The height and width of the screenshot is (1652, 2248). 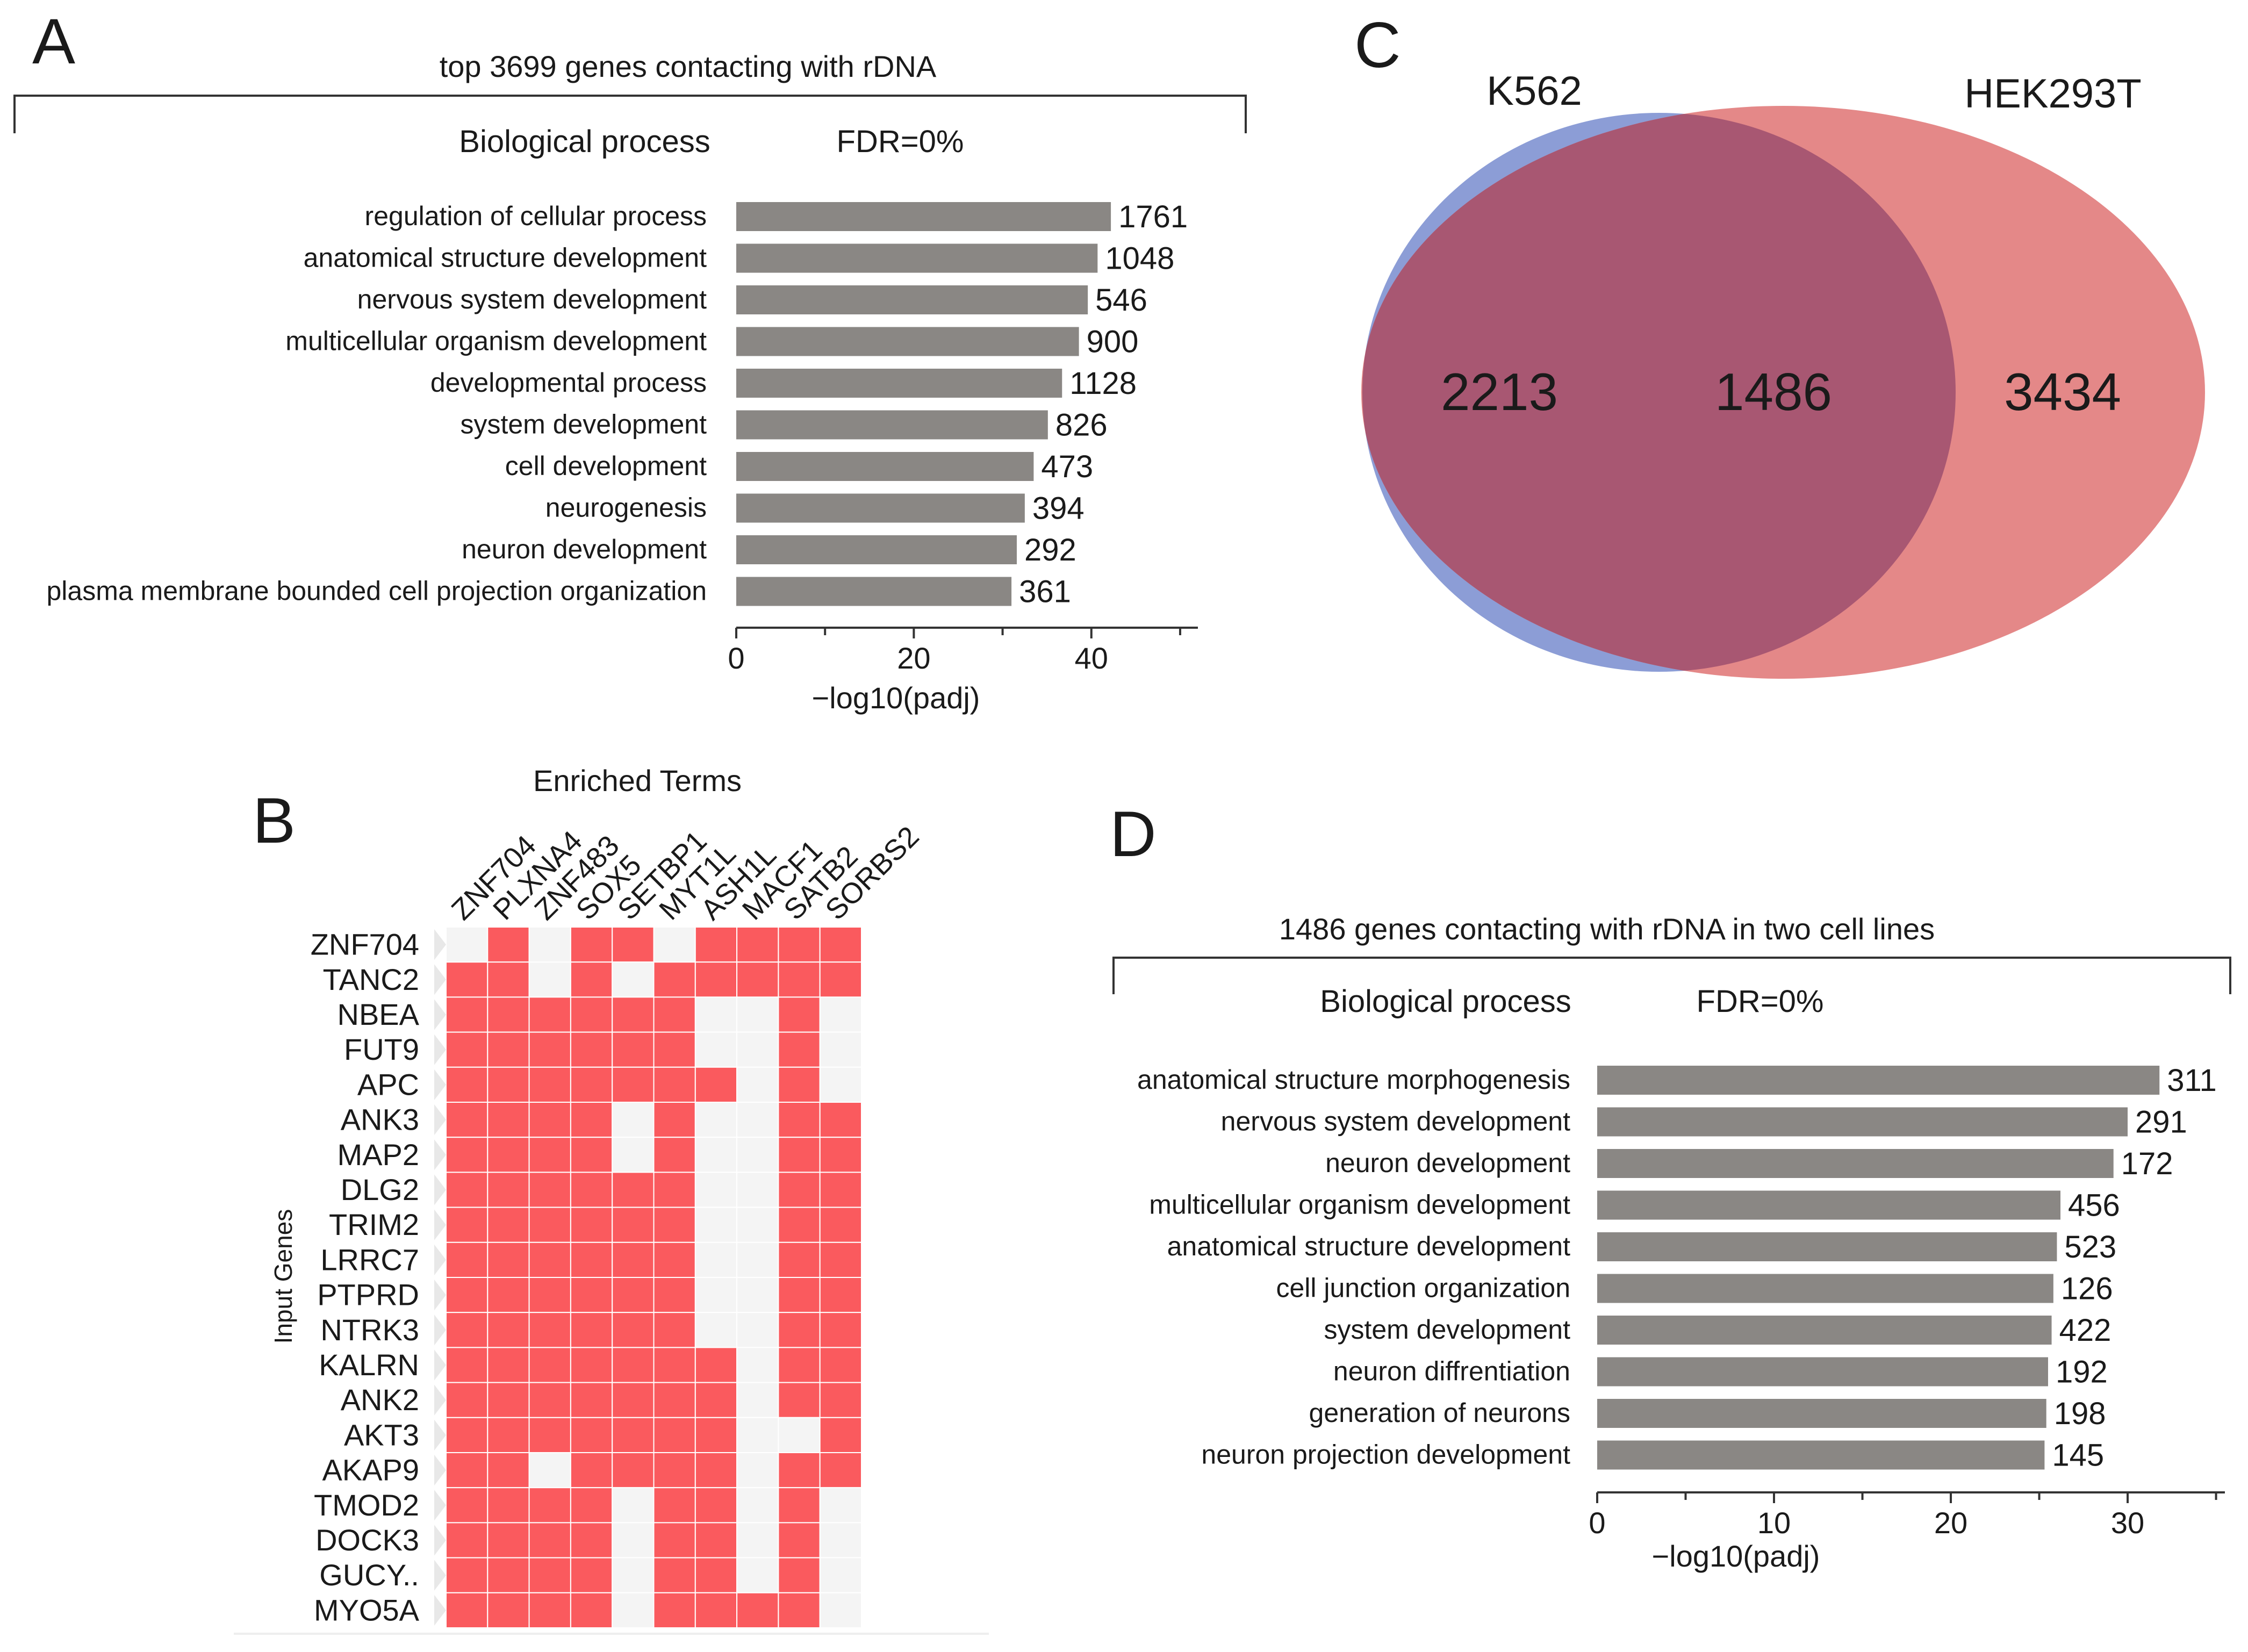 I want to click on panel-a-x-axis-label: −log10(padj), so click(x=896, y=698).